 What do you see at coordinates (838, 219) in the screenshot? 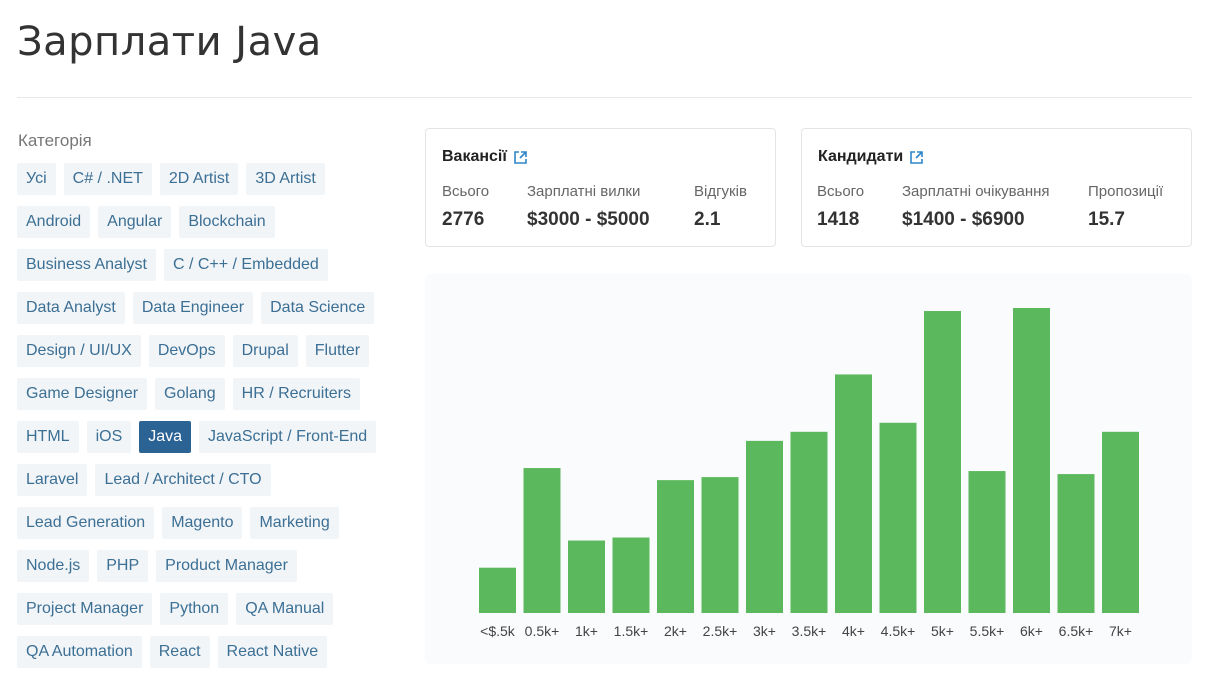
I see `stat-value: 1418` at bounding box center [838, 219].